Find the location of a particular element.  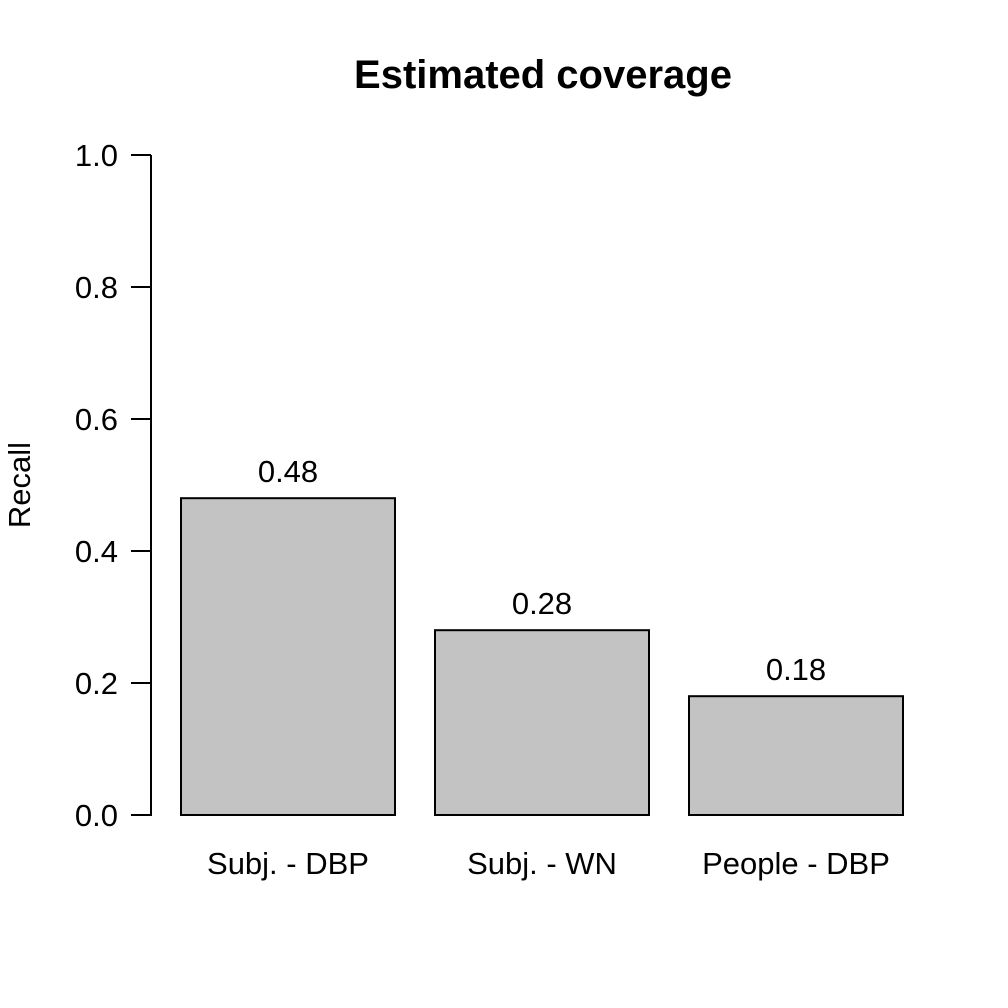

y-tick-label: 0.2 is located at coordinates (96, 683).